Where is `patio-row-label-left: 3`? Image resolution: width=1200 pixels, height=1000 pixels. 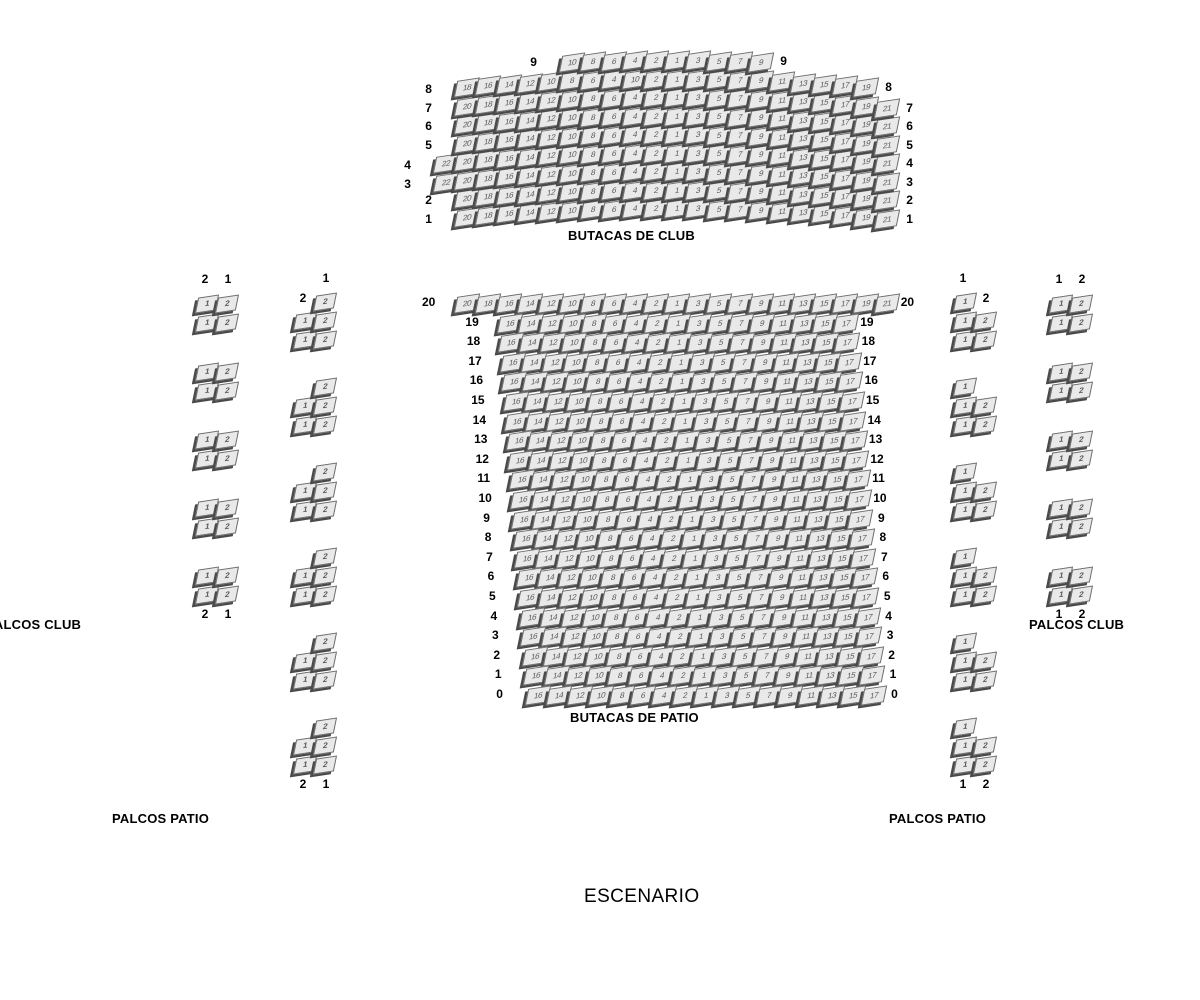 patio-row-label-left: 3 is located at coordinates (495, 635).